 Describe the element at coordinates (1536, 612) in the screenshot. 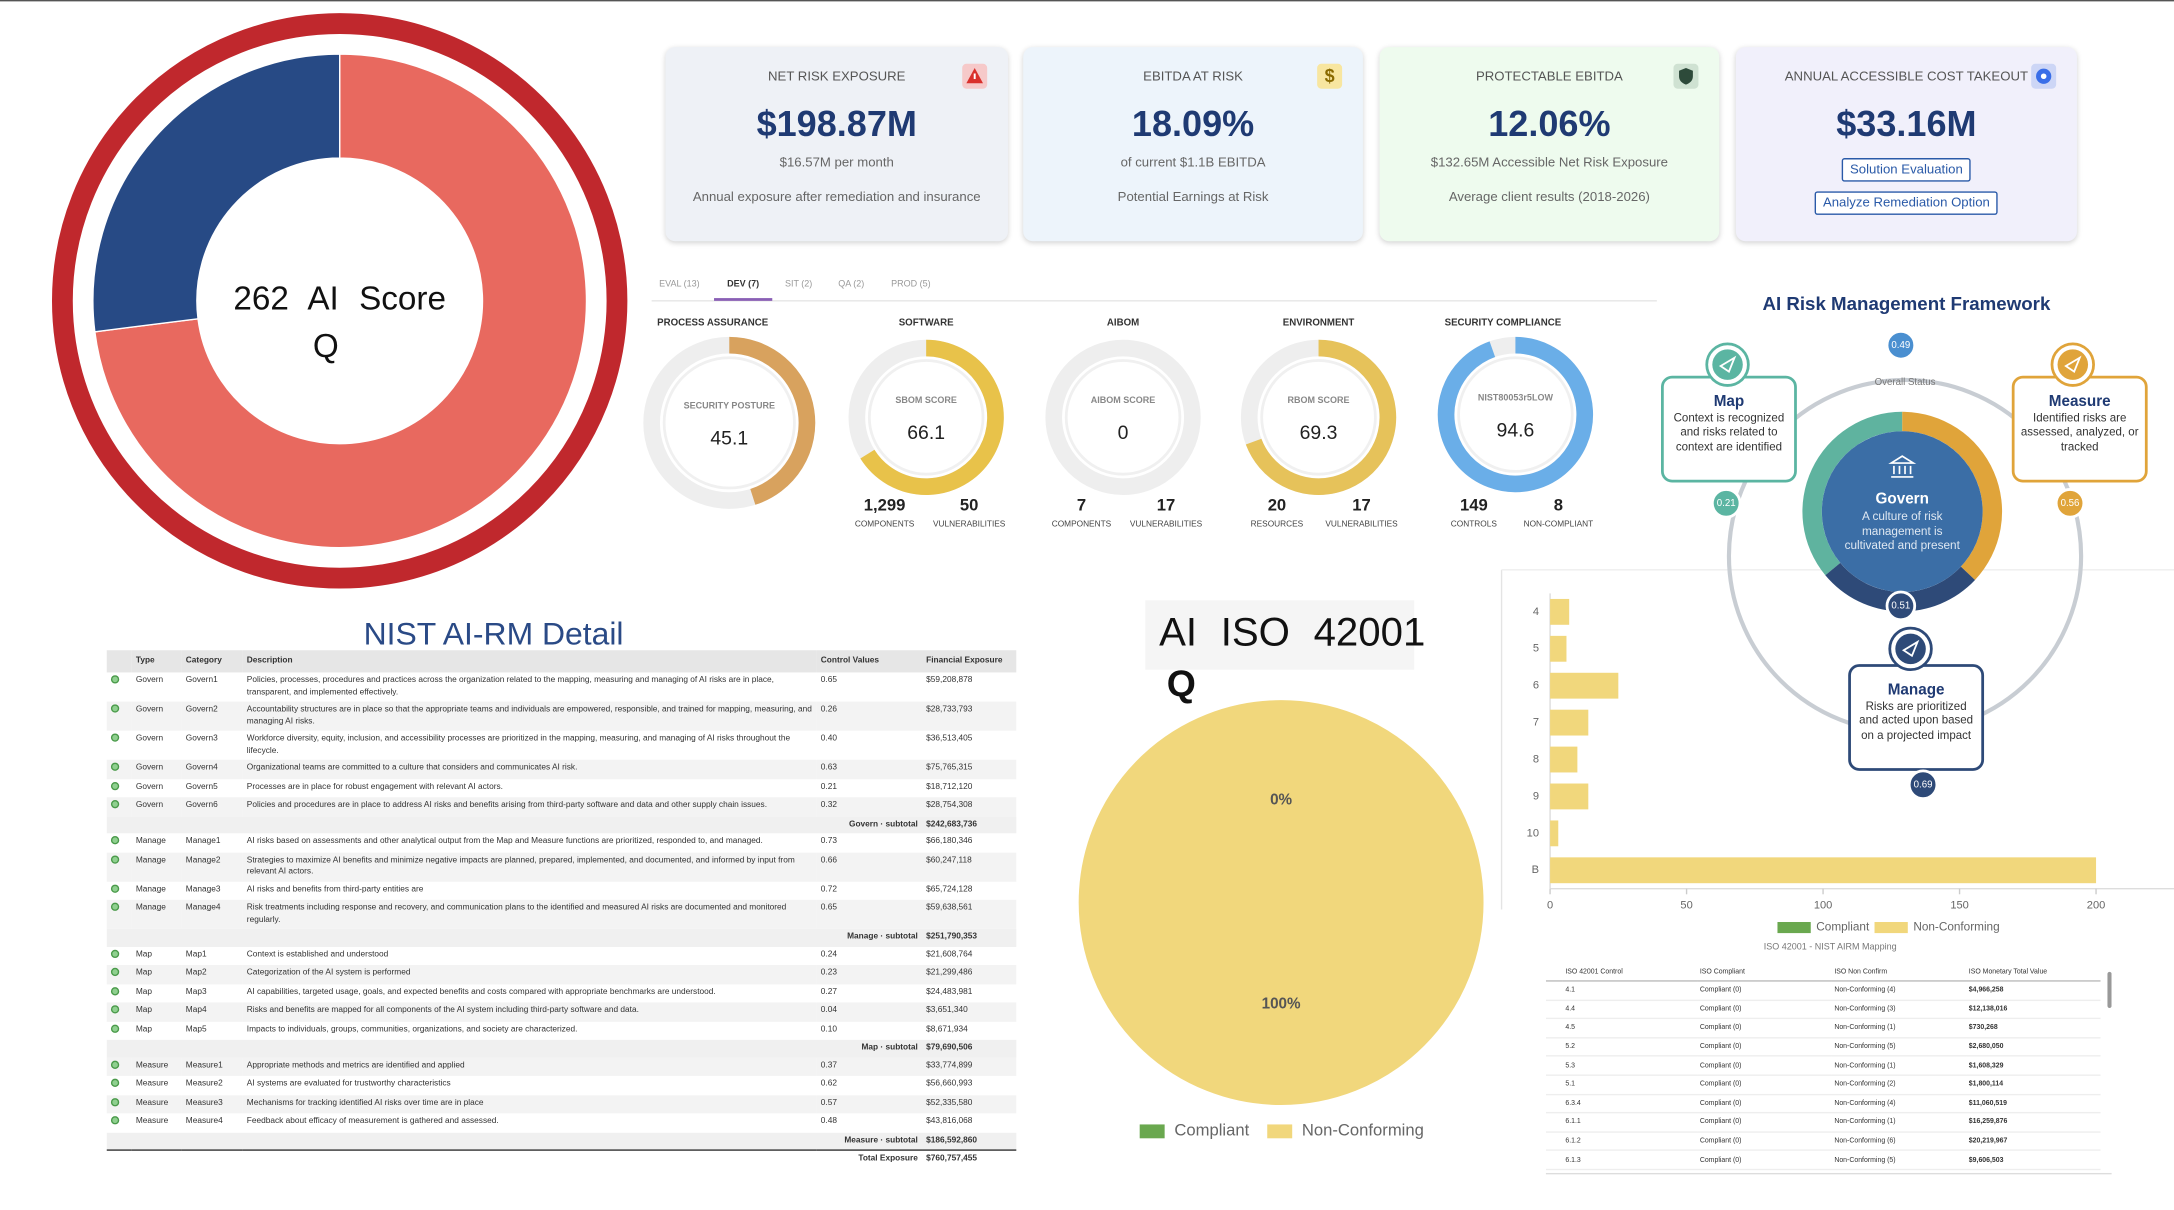

I see `y-tick-label: 4` at that location.